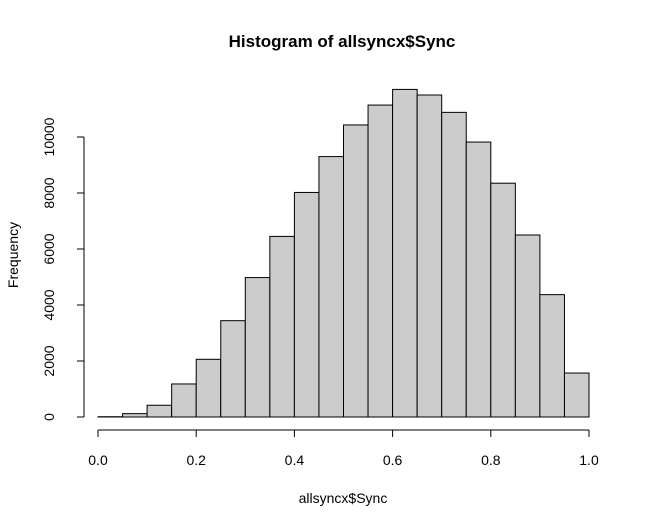 The height and width of the screenshot is (528, 649). What do you see at coordinates (589, 460) in the screenshot?
I see `x-tick-label: 1.0` at bounding box center [589, 460].